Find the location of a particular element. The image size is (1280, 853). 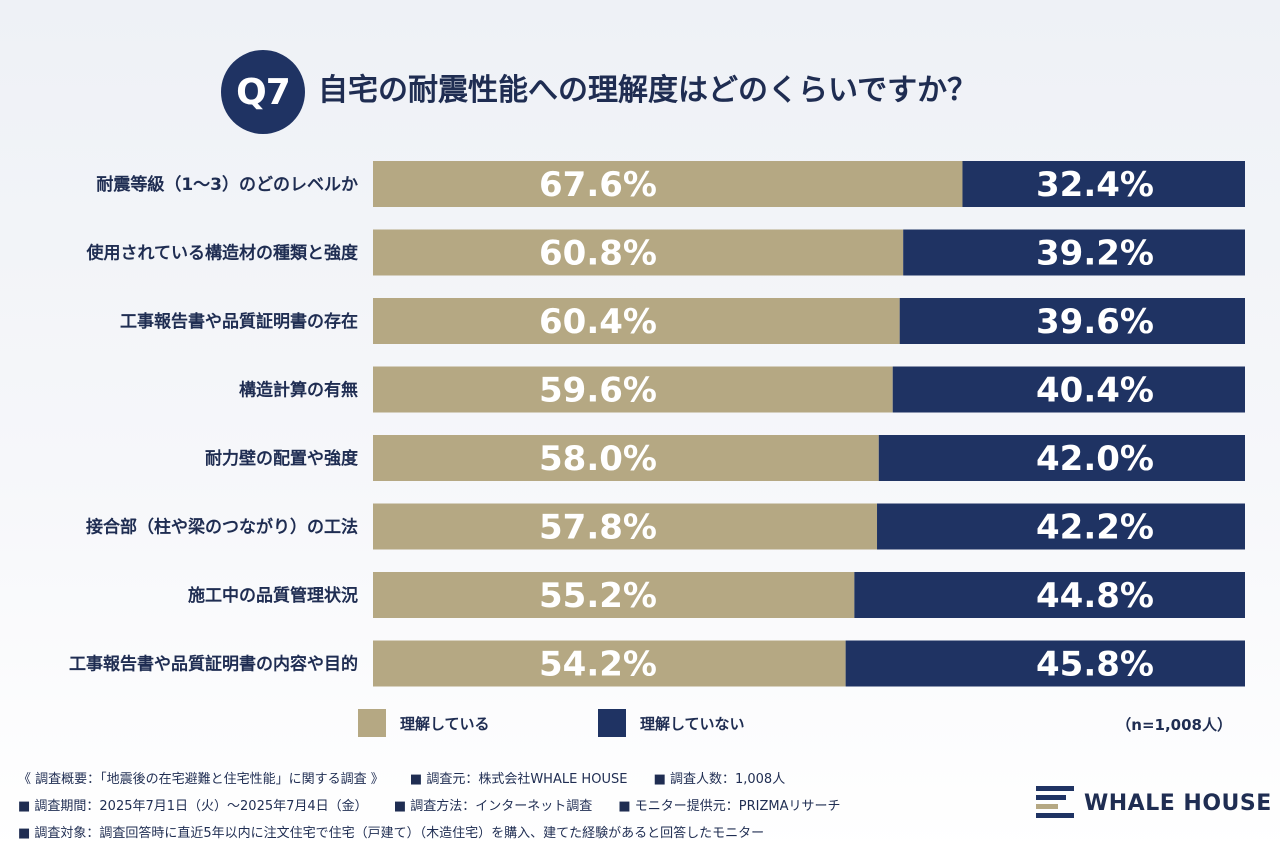

data-label-understand: 60.4% is located at coordinates (598, 322).